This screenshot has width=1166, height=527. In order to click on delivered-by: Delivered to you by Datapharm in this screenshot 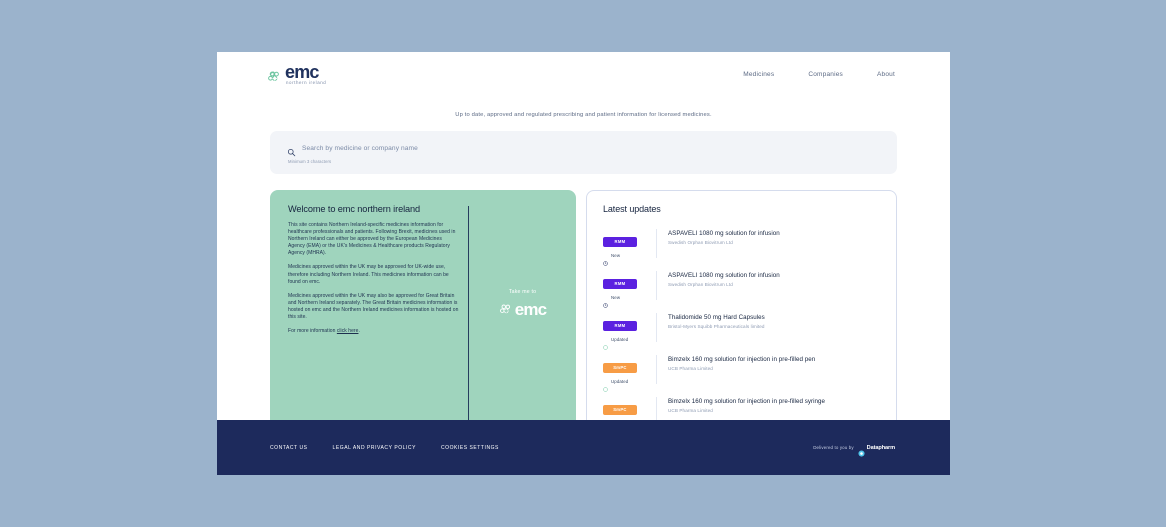, I will do `click(854, 450)`.